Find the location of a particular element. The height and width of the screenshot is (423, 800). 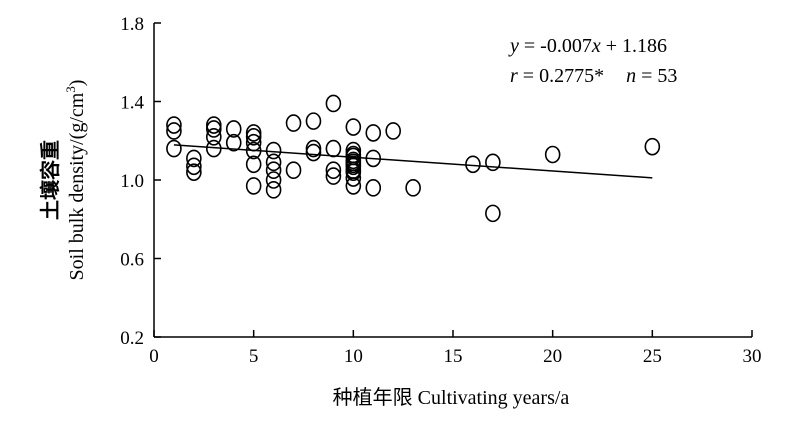

y-tick-label: 1.8 is located at coordinates (132, 24).